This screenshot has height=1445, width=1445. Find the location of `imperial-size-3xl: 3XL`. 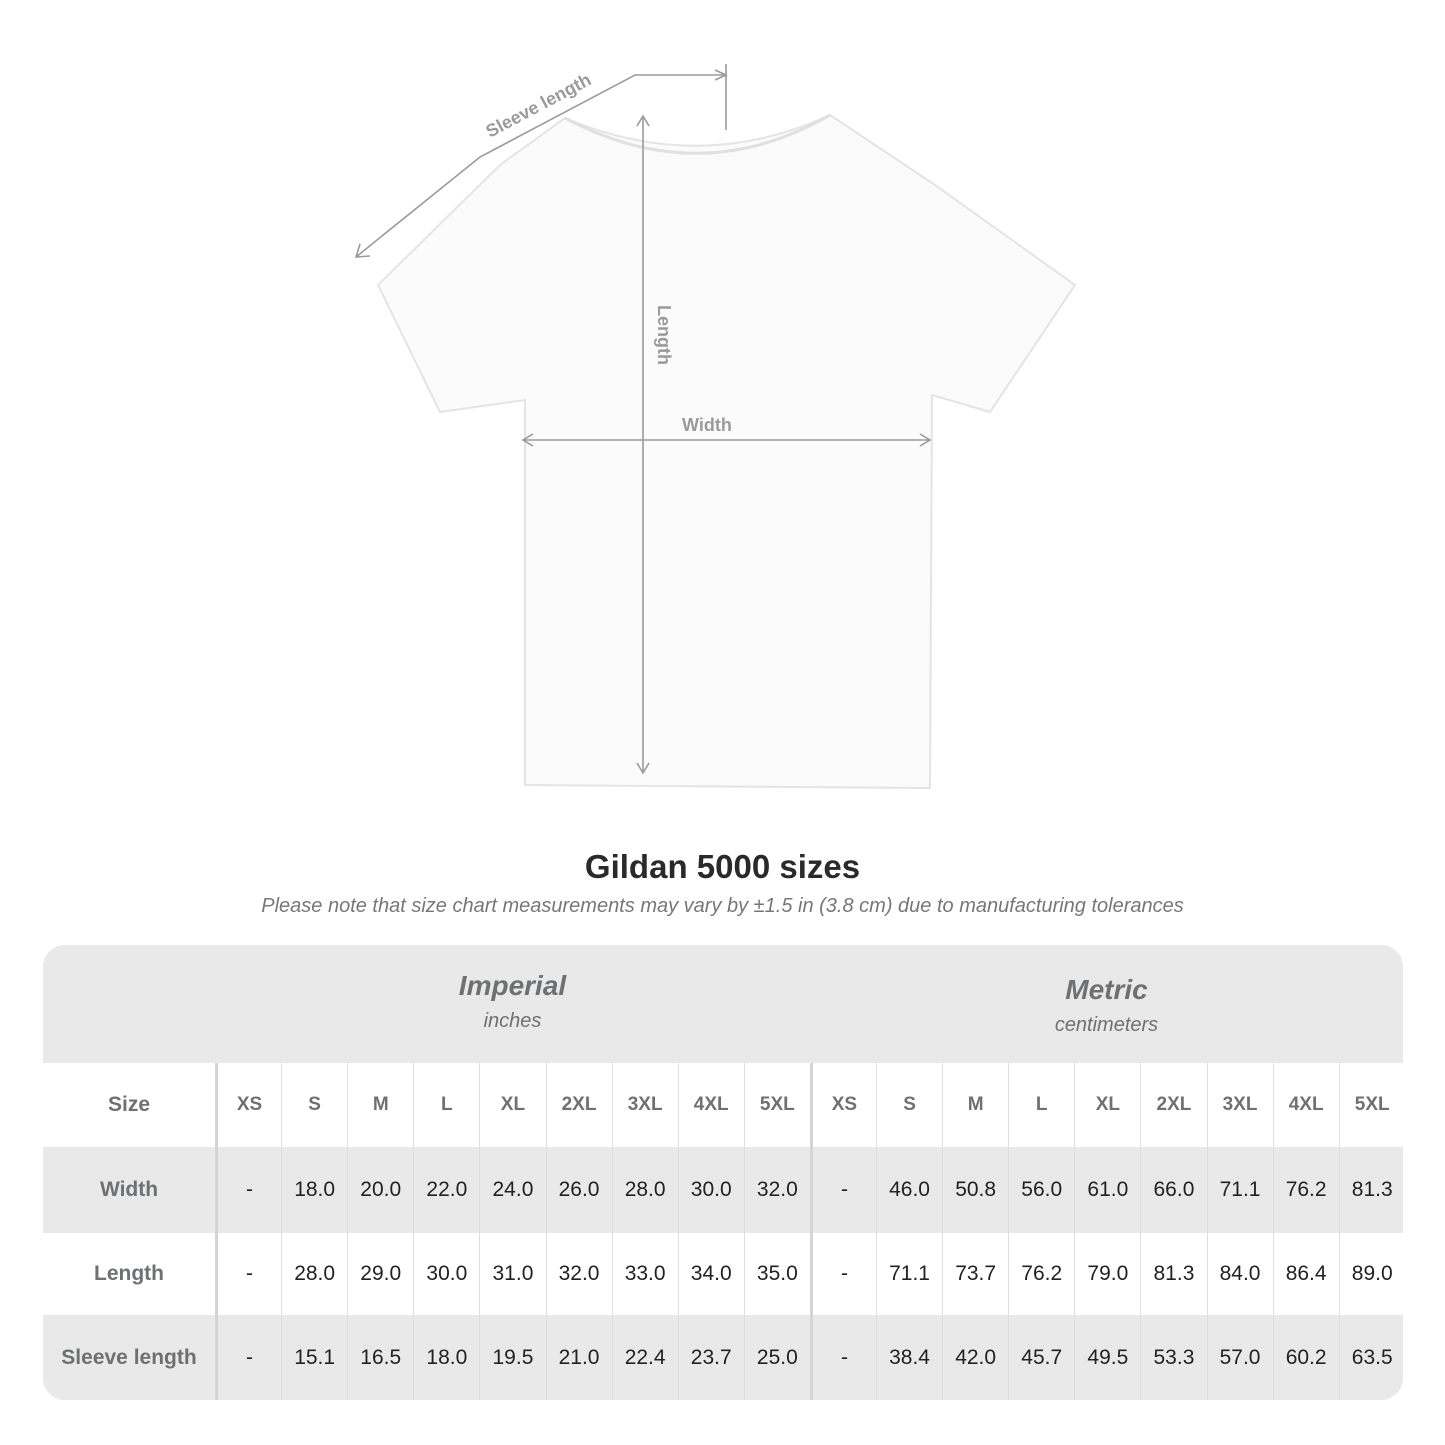

imperial-size-3xl: 3XL is located at coordinates (644, 1105).